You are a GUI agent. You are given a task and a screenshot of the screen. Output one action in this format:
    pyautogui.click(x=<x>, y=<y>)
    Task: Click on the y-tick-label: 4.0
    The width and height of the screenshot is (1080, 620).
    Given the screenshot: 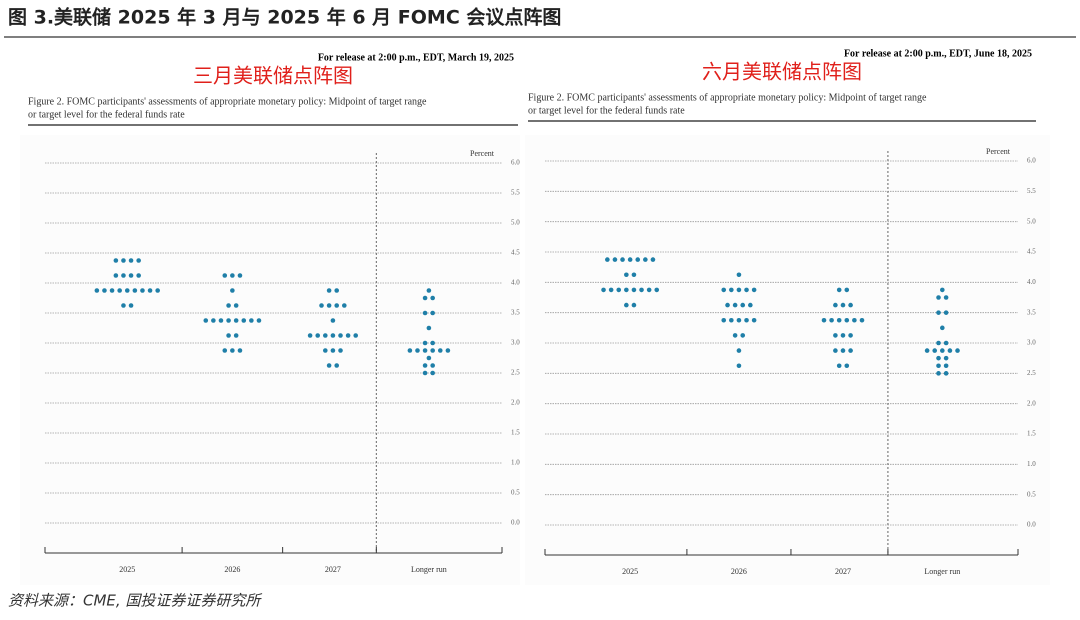 What is the action you would take?
    pyautogui.click(x=515, y=283)
    